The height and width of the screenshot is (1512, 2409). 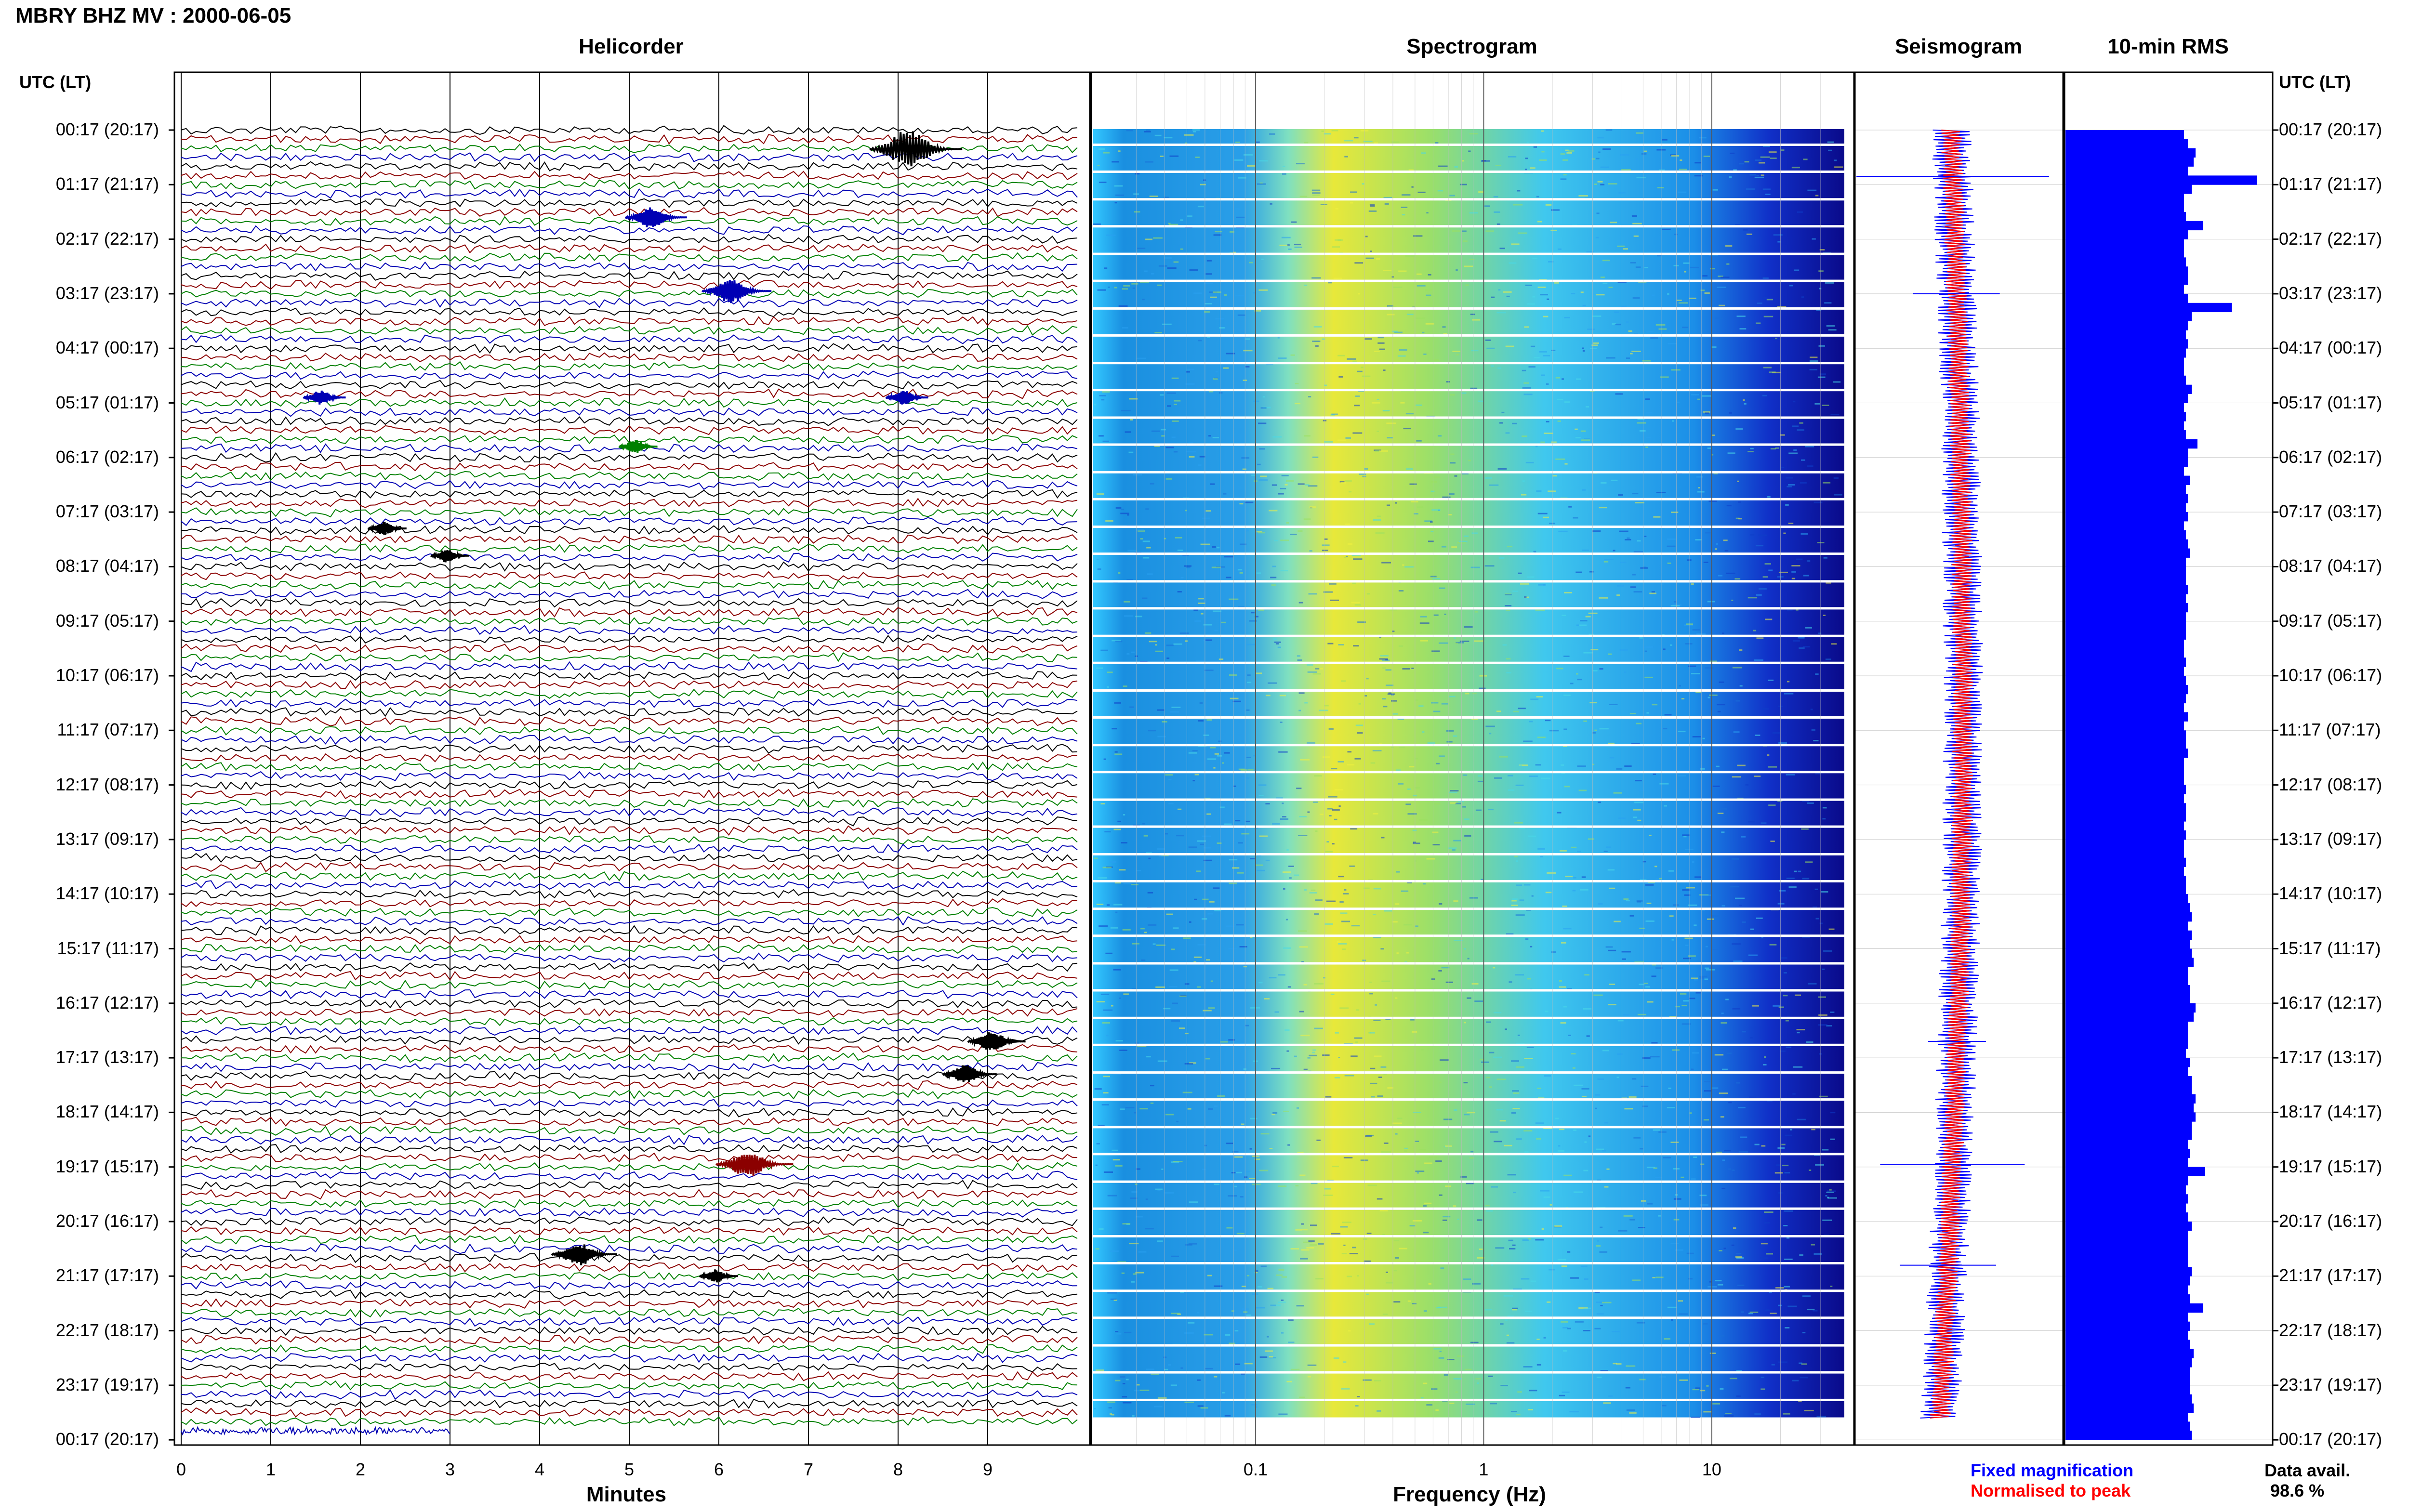 What do you see at coordinates (1255, 1469) in the screenshot?
I see `frequency-tick-label: 0.1` at bounding box center [1255, 1469].